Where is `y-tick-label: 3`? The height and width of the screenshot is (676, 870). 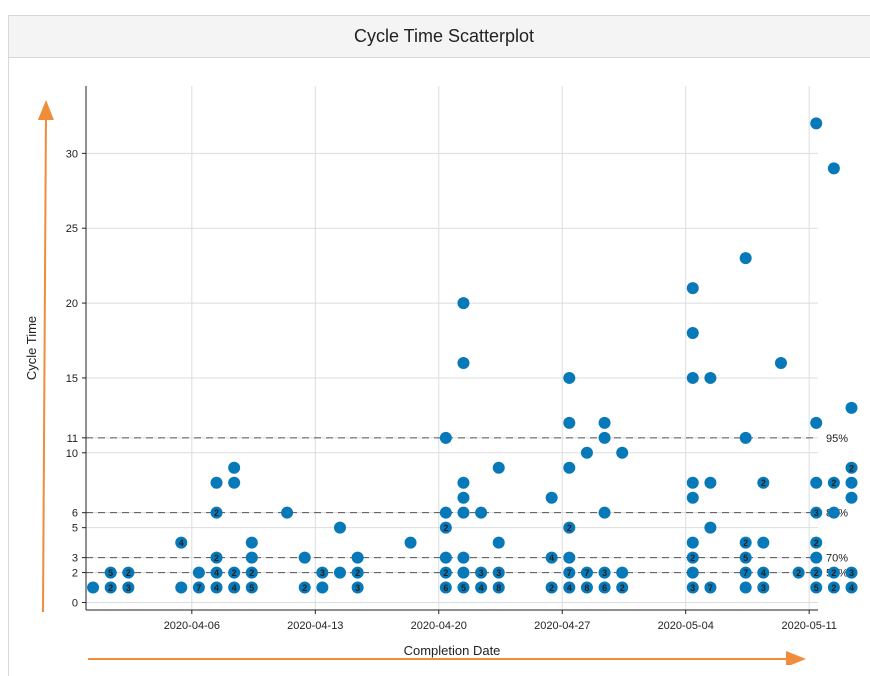
y-tick-label: 3 is located at coordinates (75, 559).